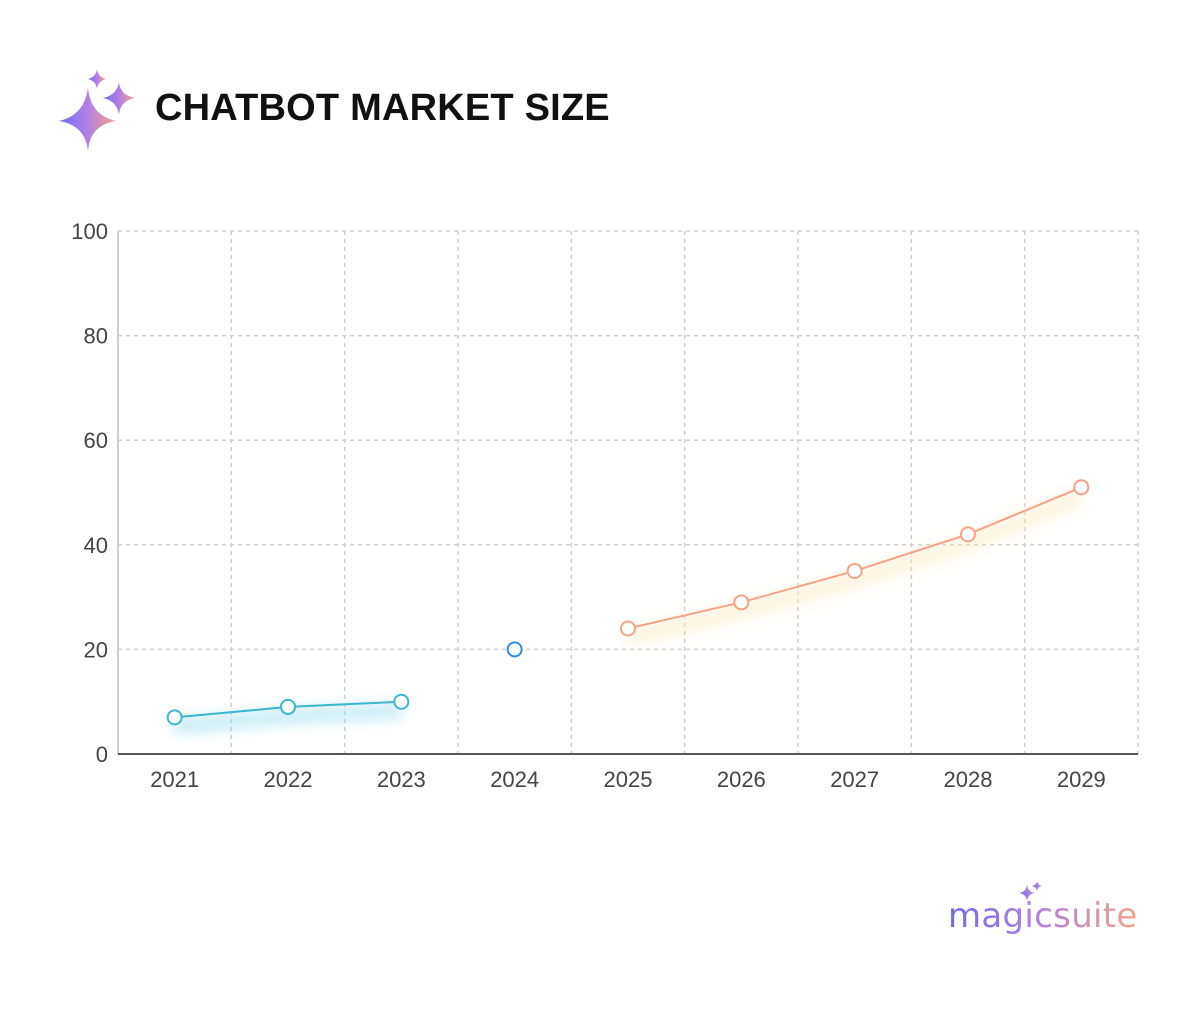 The width and height of the screenshot is (1200, 1010). Describe the element at coordinates (628, 779) in the screenshot. I see `x-tick-label: 2025` at that location.